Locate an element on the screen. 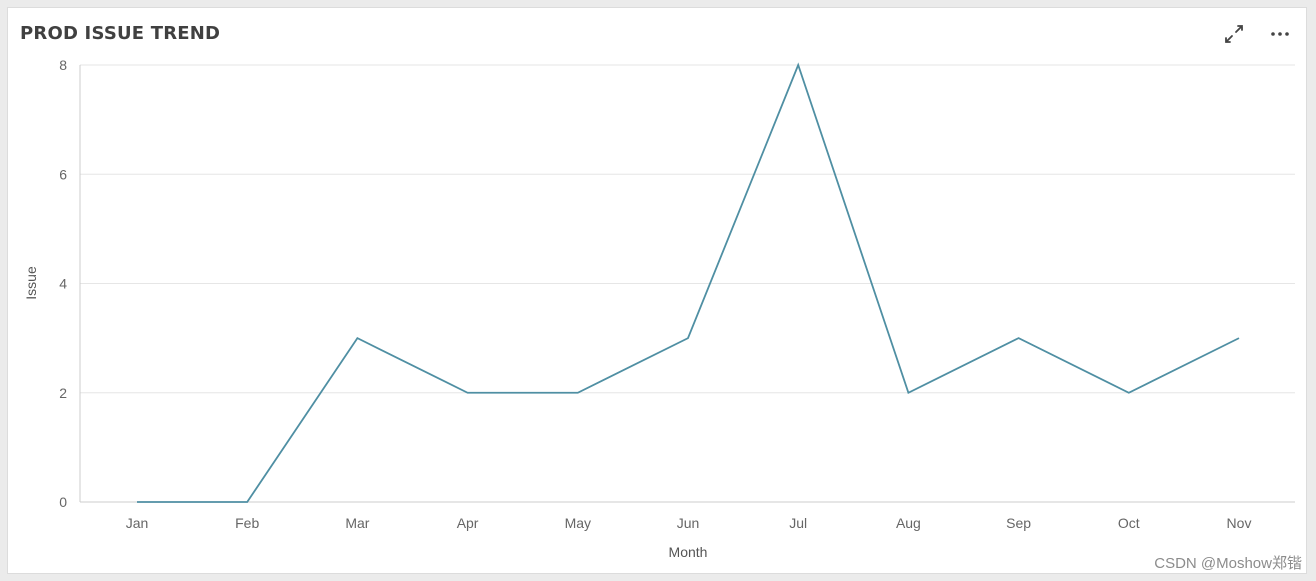 Image resolution: width=1316 pixels, height=581 pixels. x-tick-label: Nov is located at coordinates (1239, 523).